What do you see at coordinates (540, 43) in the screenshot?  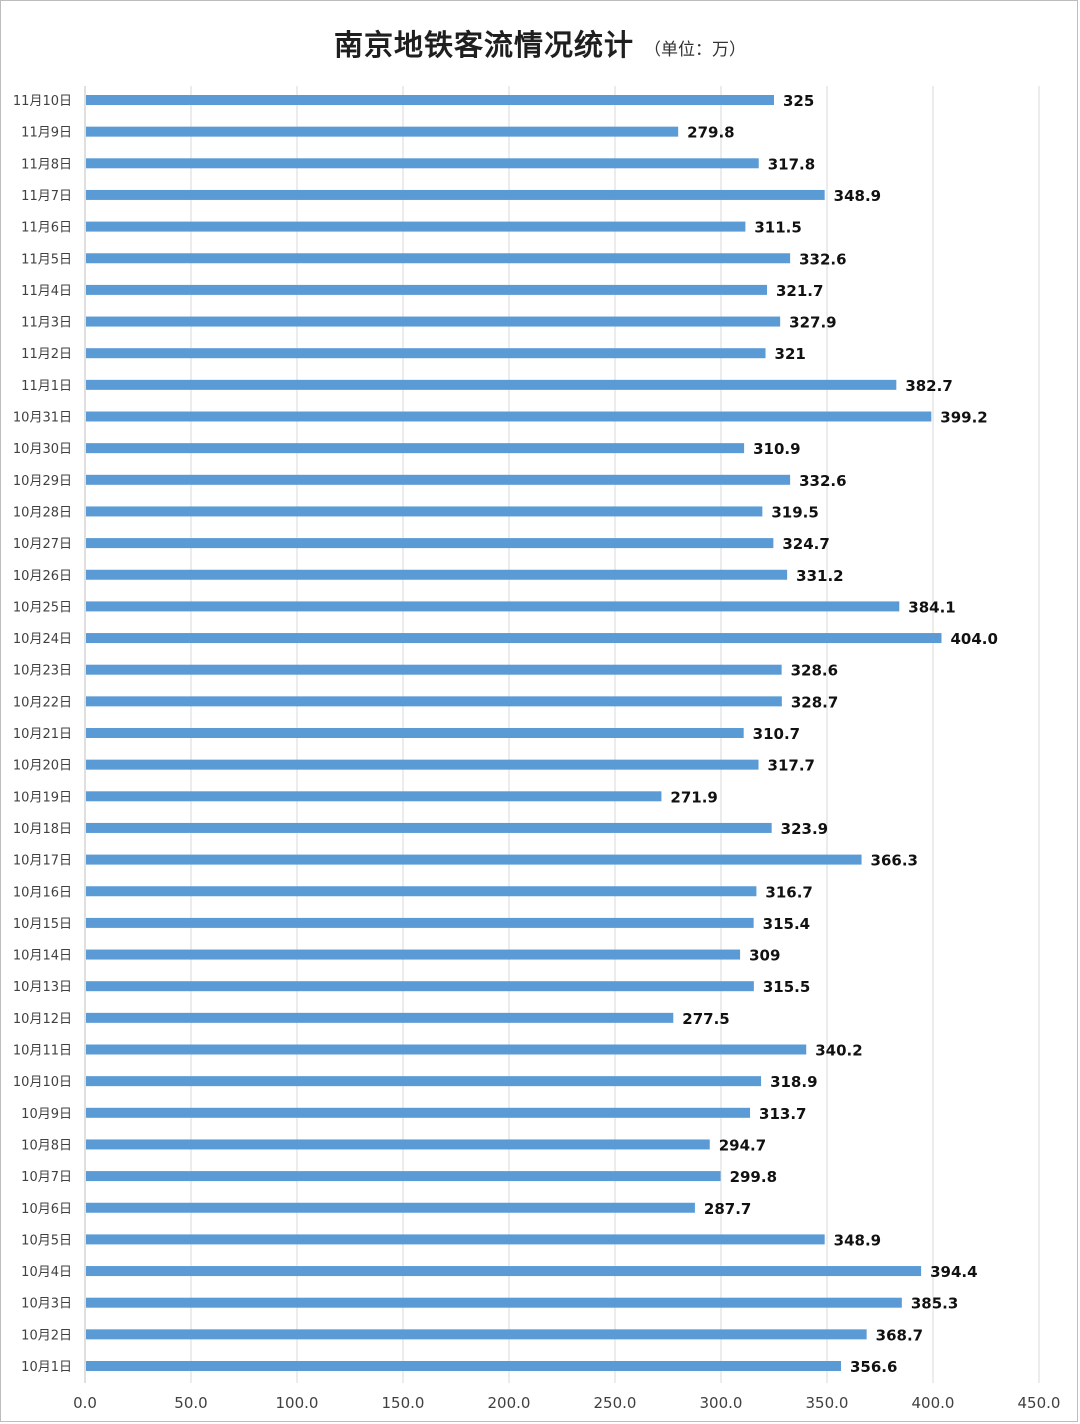 I see `chart-title-block: 南京地铁客流情况统计 （单位：万）` at bounding box center [540, 43].